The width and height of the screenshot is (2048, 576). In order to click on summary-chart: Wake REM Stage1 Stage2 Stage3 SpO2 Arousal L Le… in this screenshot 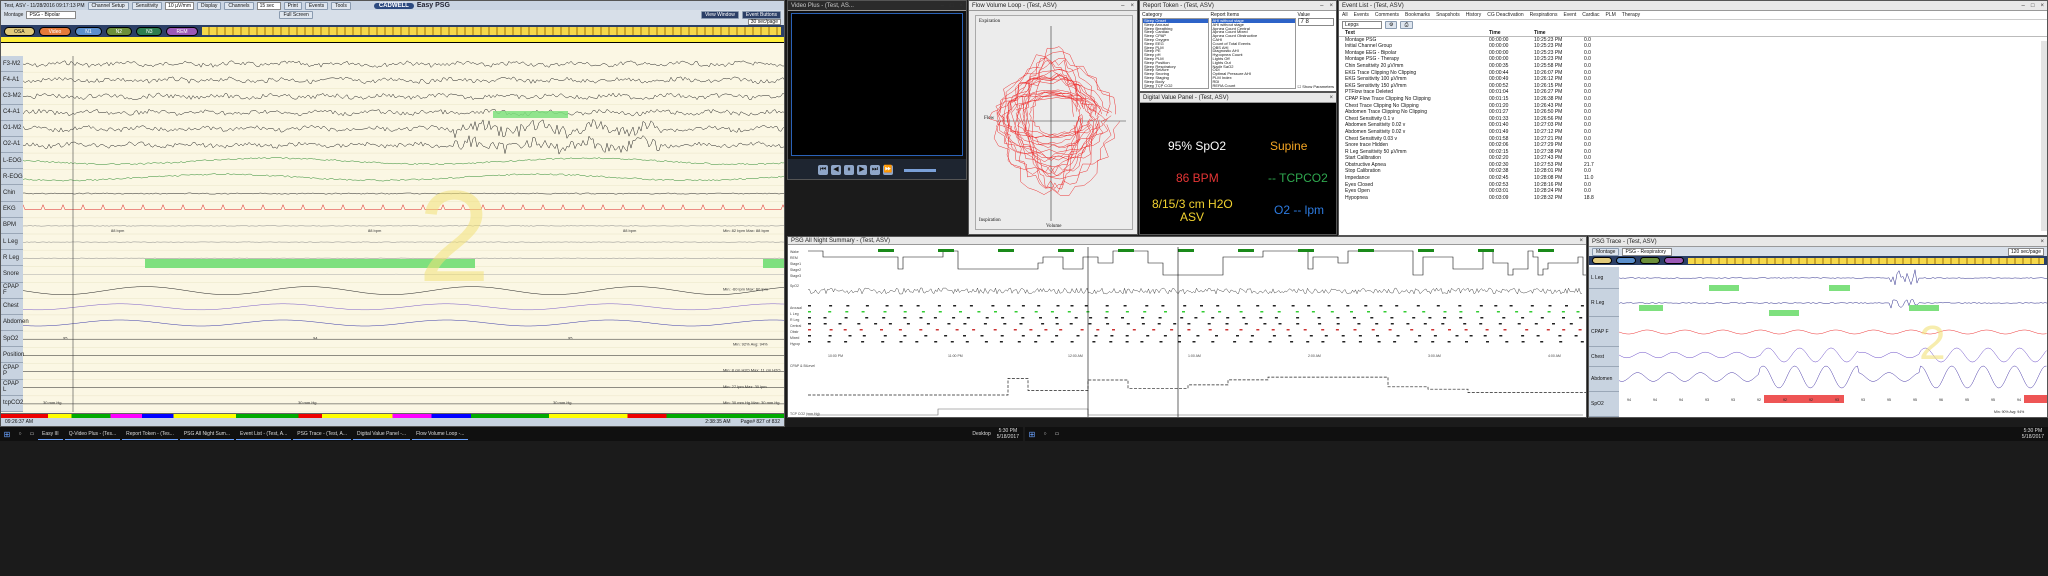, I will do `click(1187, 331)`.